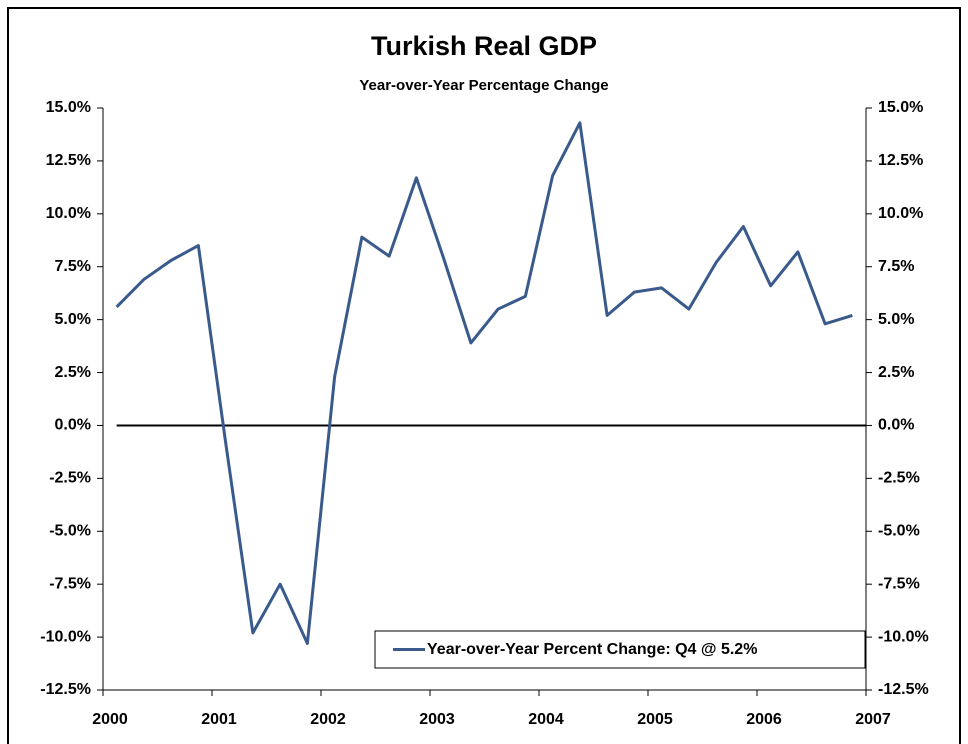 This screenshot has width=968, height=744. Describe the element at coordinates (592, 649) in the screenshot. I see `legend-label: Year-over-Year Percent Change: Q4 @ 5.2%` at that location.